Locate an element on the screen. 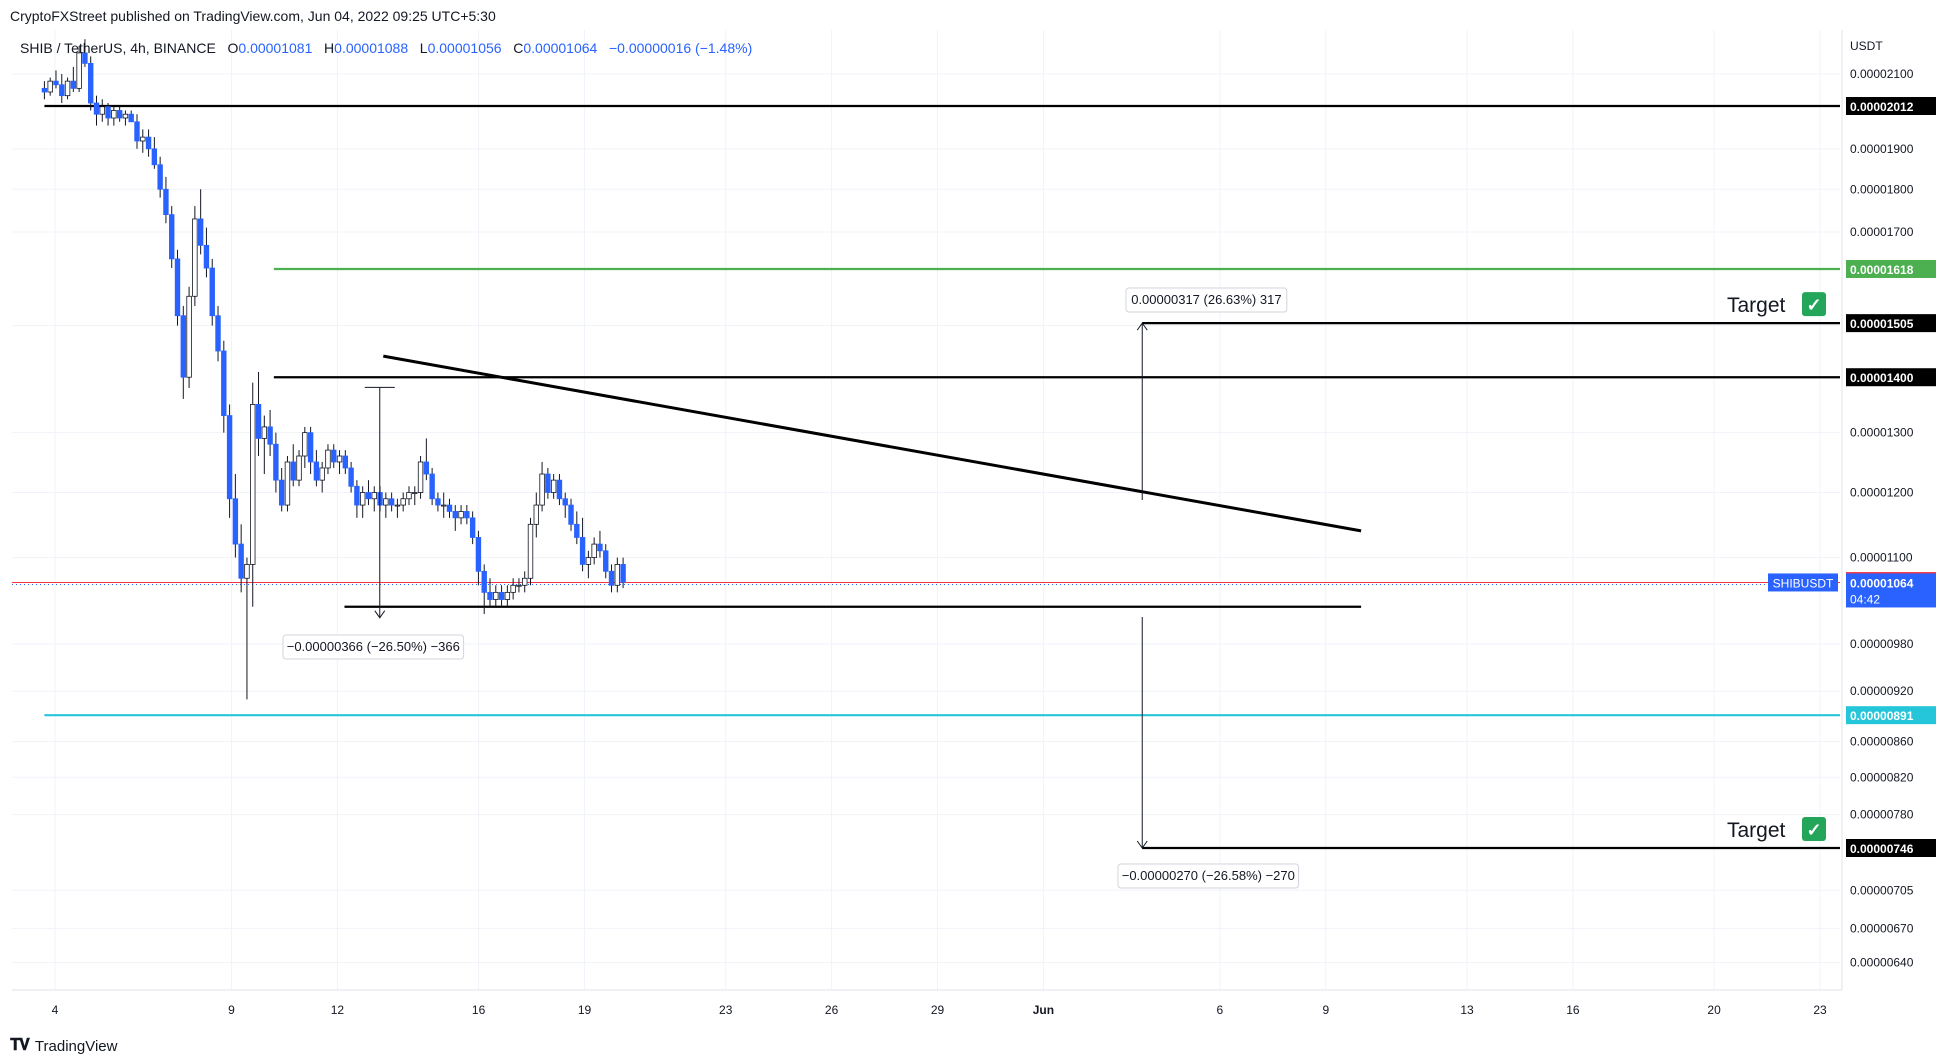 Image resolution: width=1941 pixels, height=1063 pixels. symbol-tag-badge is located at coordinates (1803, 582).